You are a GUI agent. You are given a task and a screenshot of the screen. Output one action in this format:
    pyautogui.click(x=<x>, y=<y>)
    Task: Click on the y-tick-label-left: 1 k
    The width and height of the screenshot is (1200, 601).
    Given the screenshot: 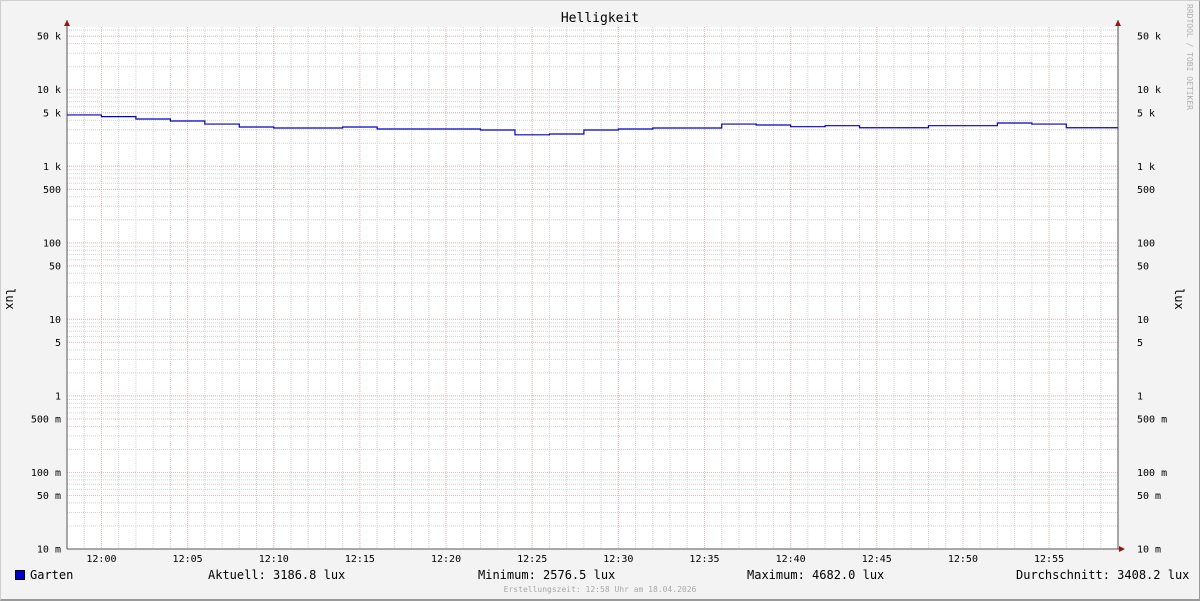 What is the action you would take?
    pyautogui.click(x=52, y=167)
    